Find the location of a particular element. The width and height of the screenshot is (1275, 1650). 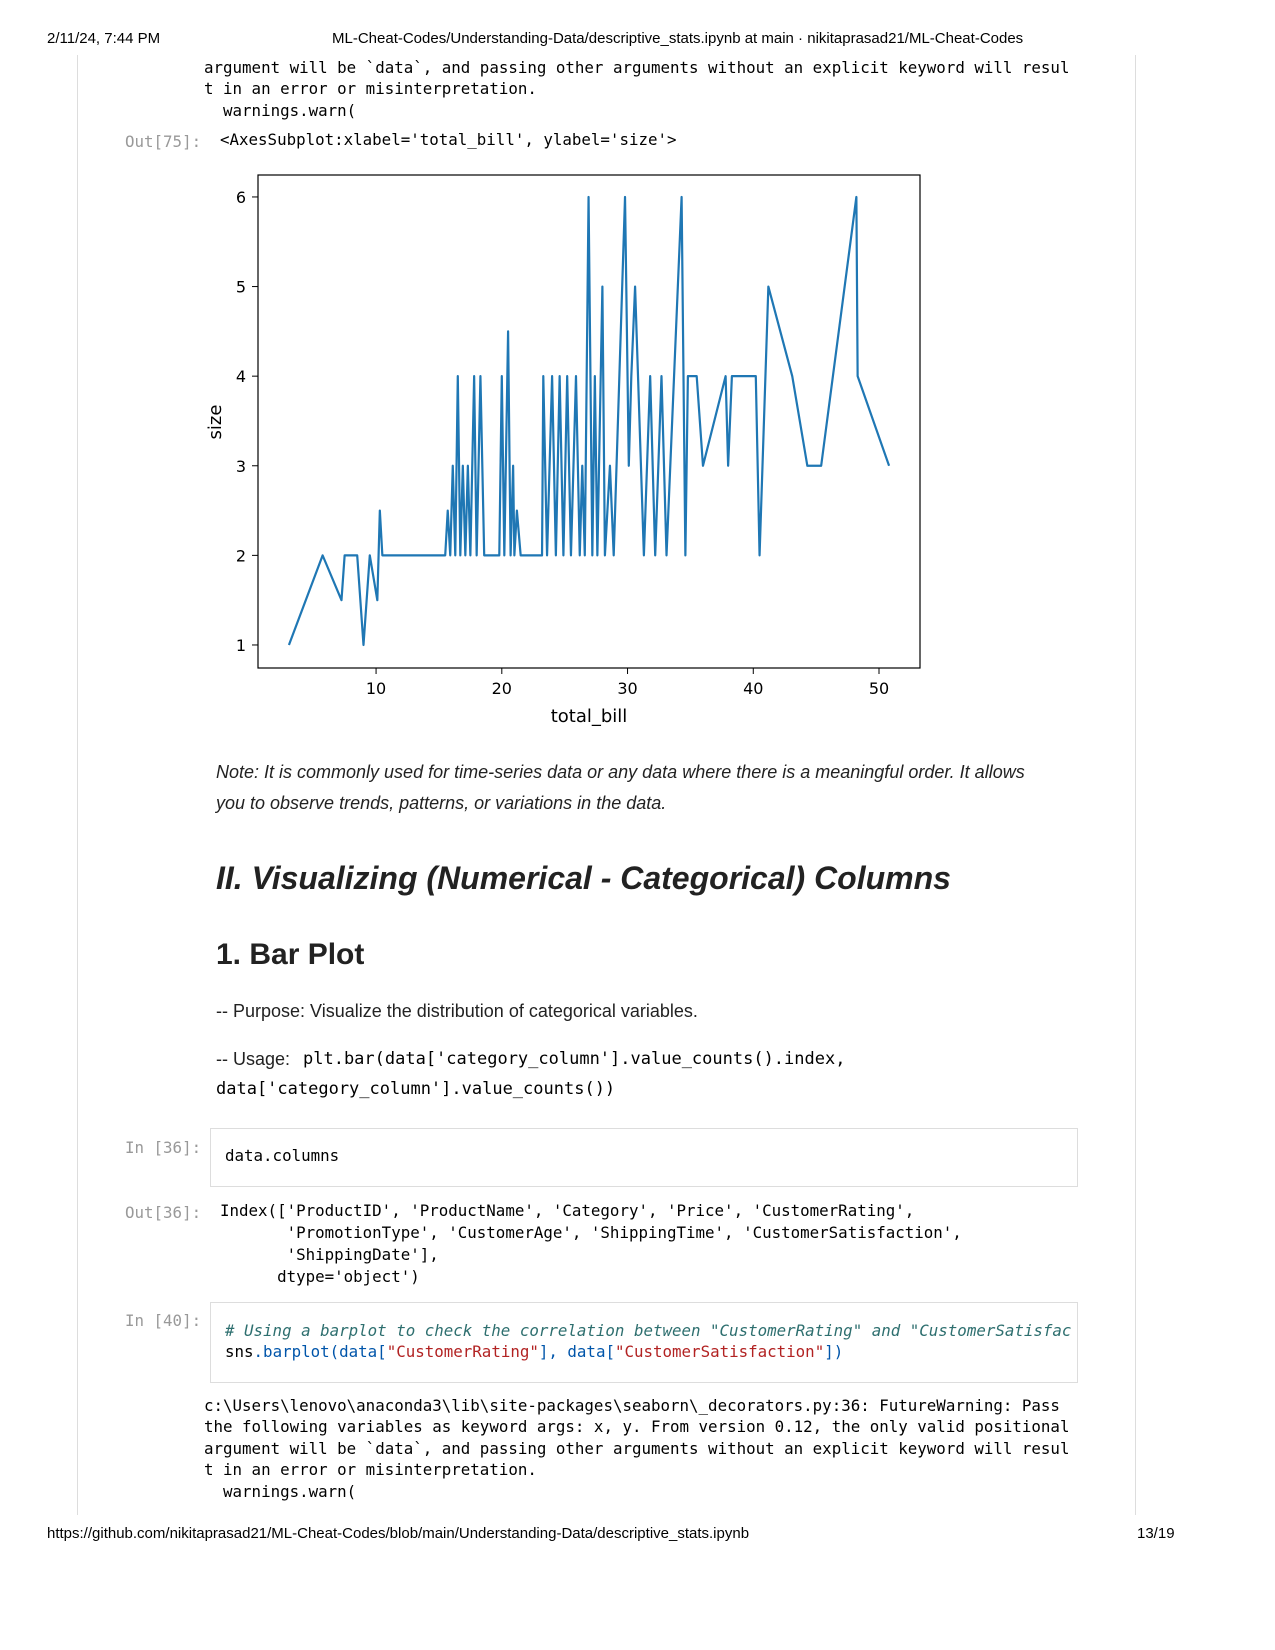

y-tick-label: 1 is located at coordinates (241, 645).